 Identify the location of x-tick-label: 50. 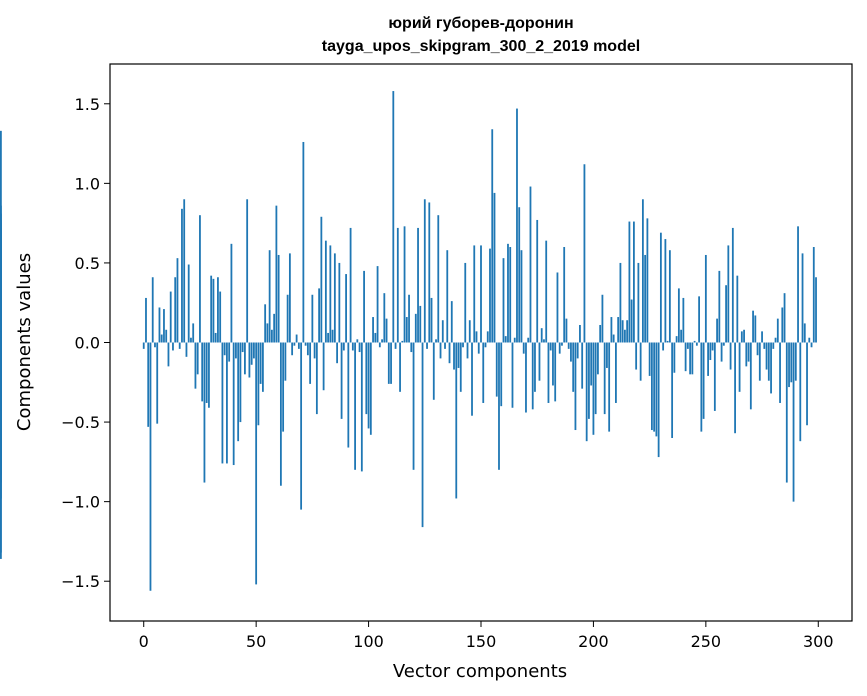
(256, 641).